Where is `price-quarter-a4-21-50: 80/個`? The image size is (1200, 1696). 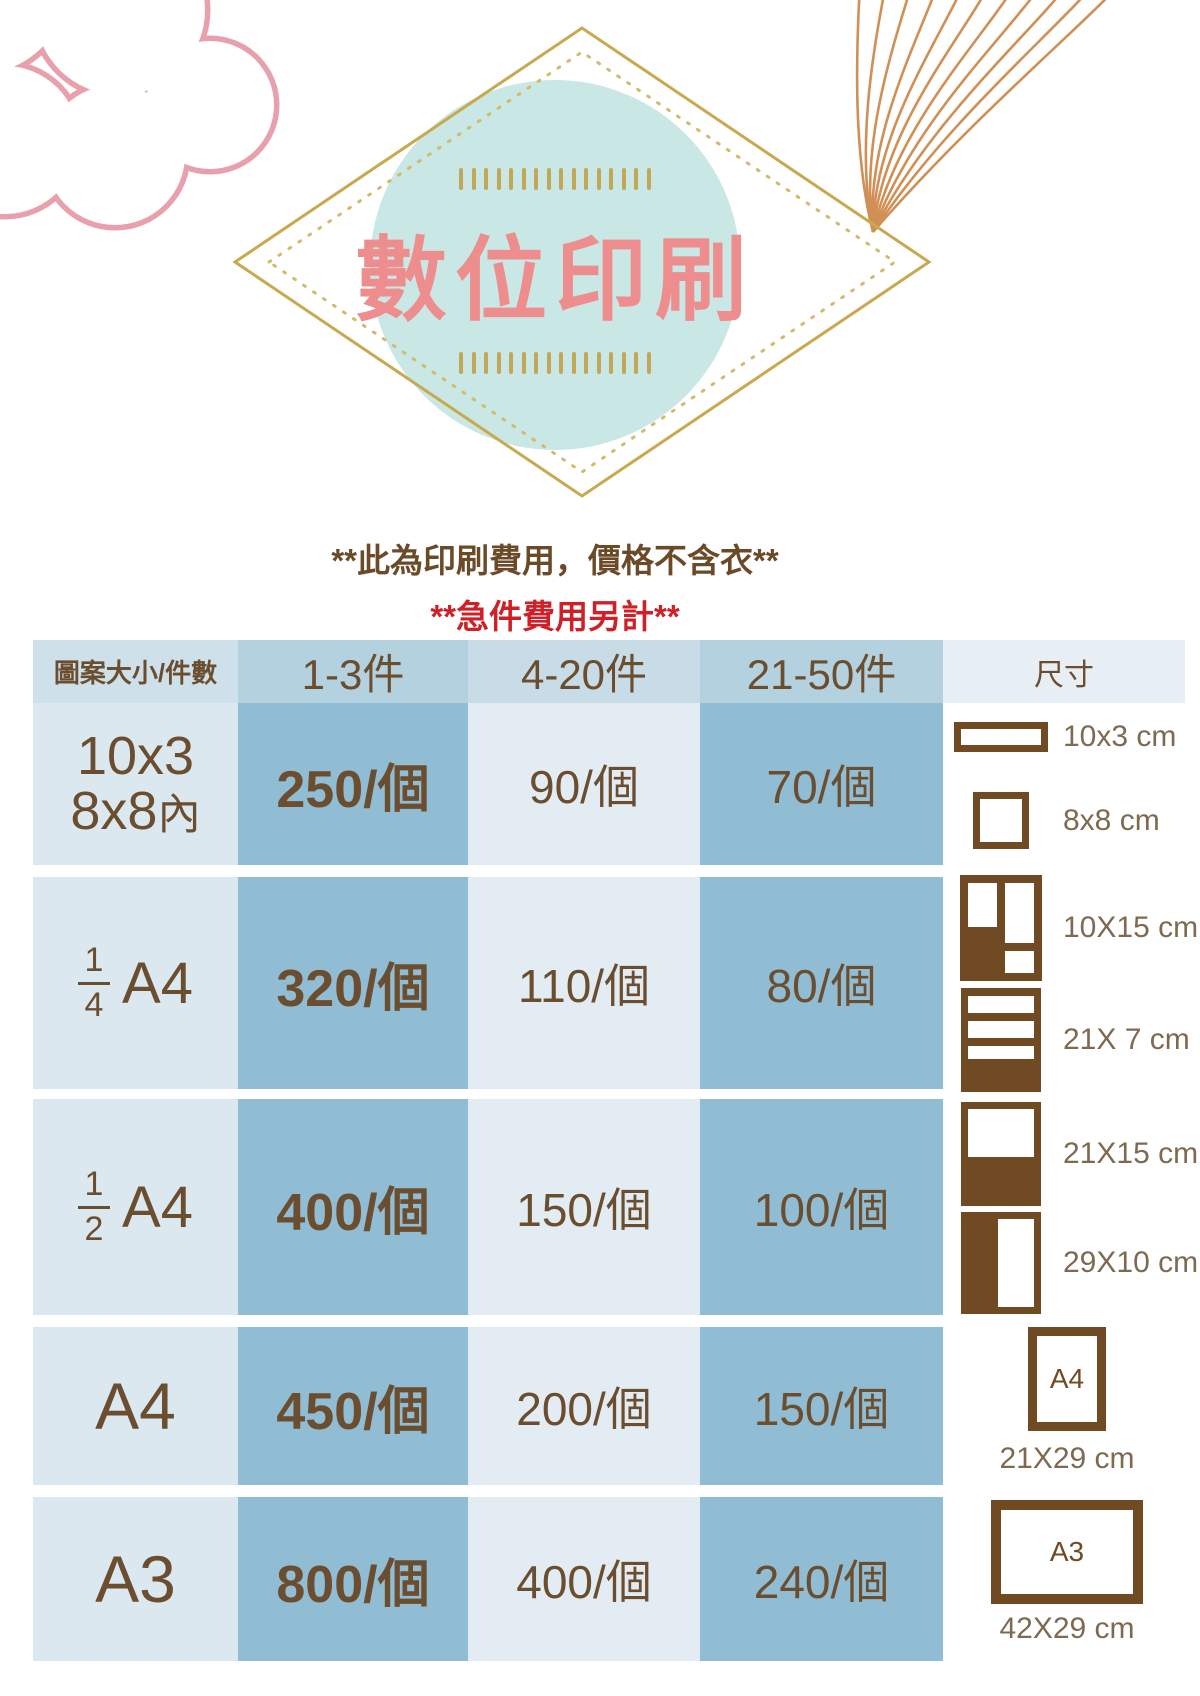 price-quarter-a4-21-50: 80/個 is located at coordinates (821, 983).